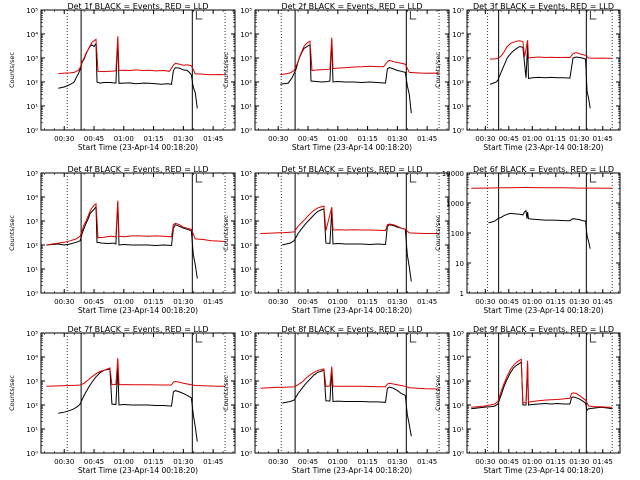 This screenshot has width=640, height=480. I want to click on y-tick-label: 1000, so click(455, 204).